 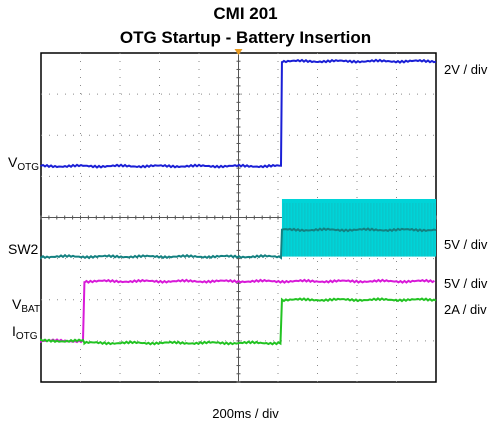 I want to click on votg-scale: 2V / div, so click(x=466, y=69).